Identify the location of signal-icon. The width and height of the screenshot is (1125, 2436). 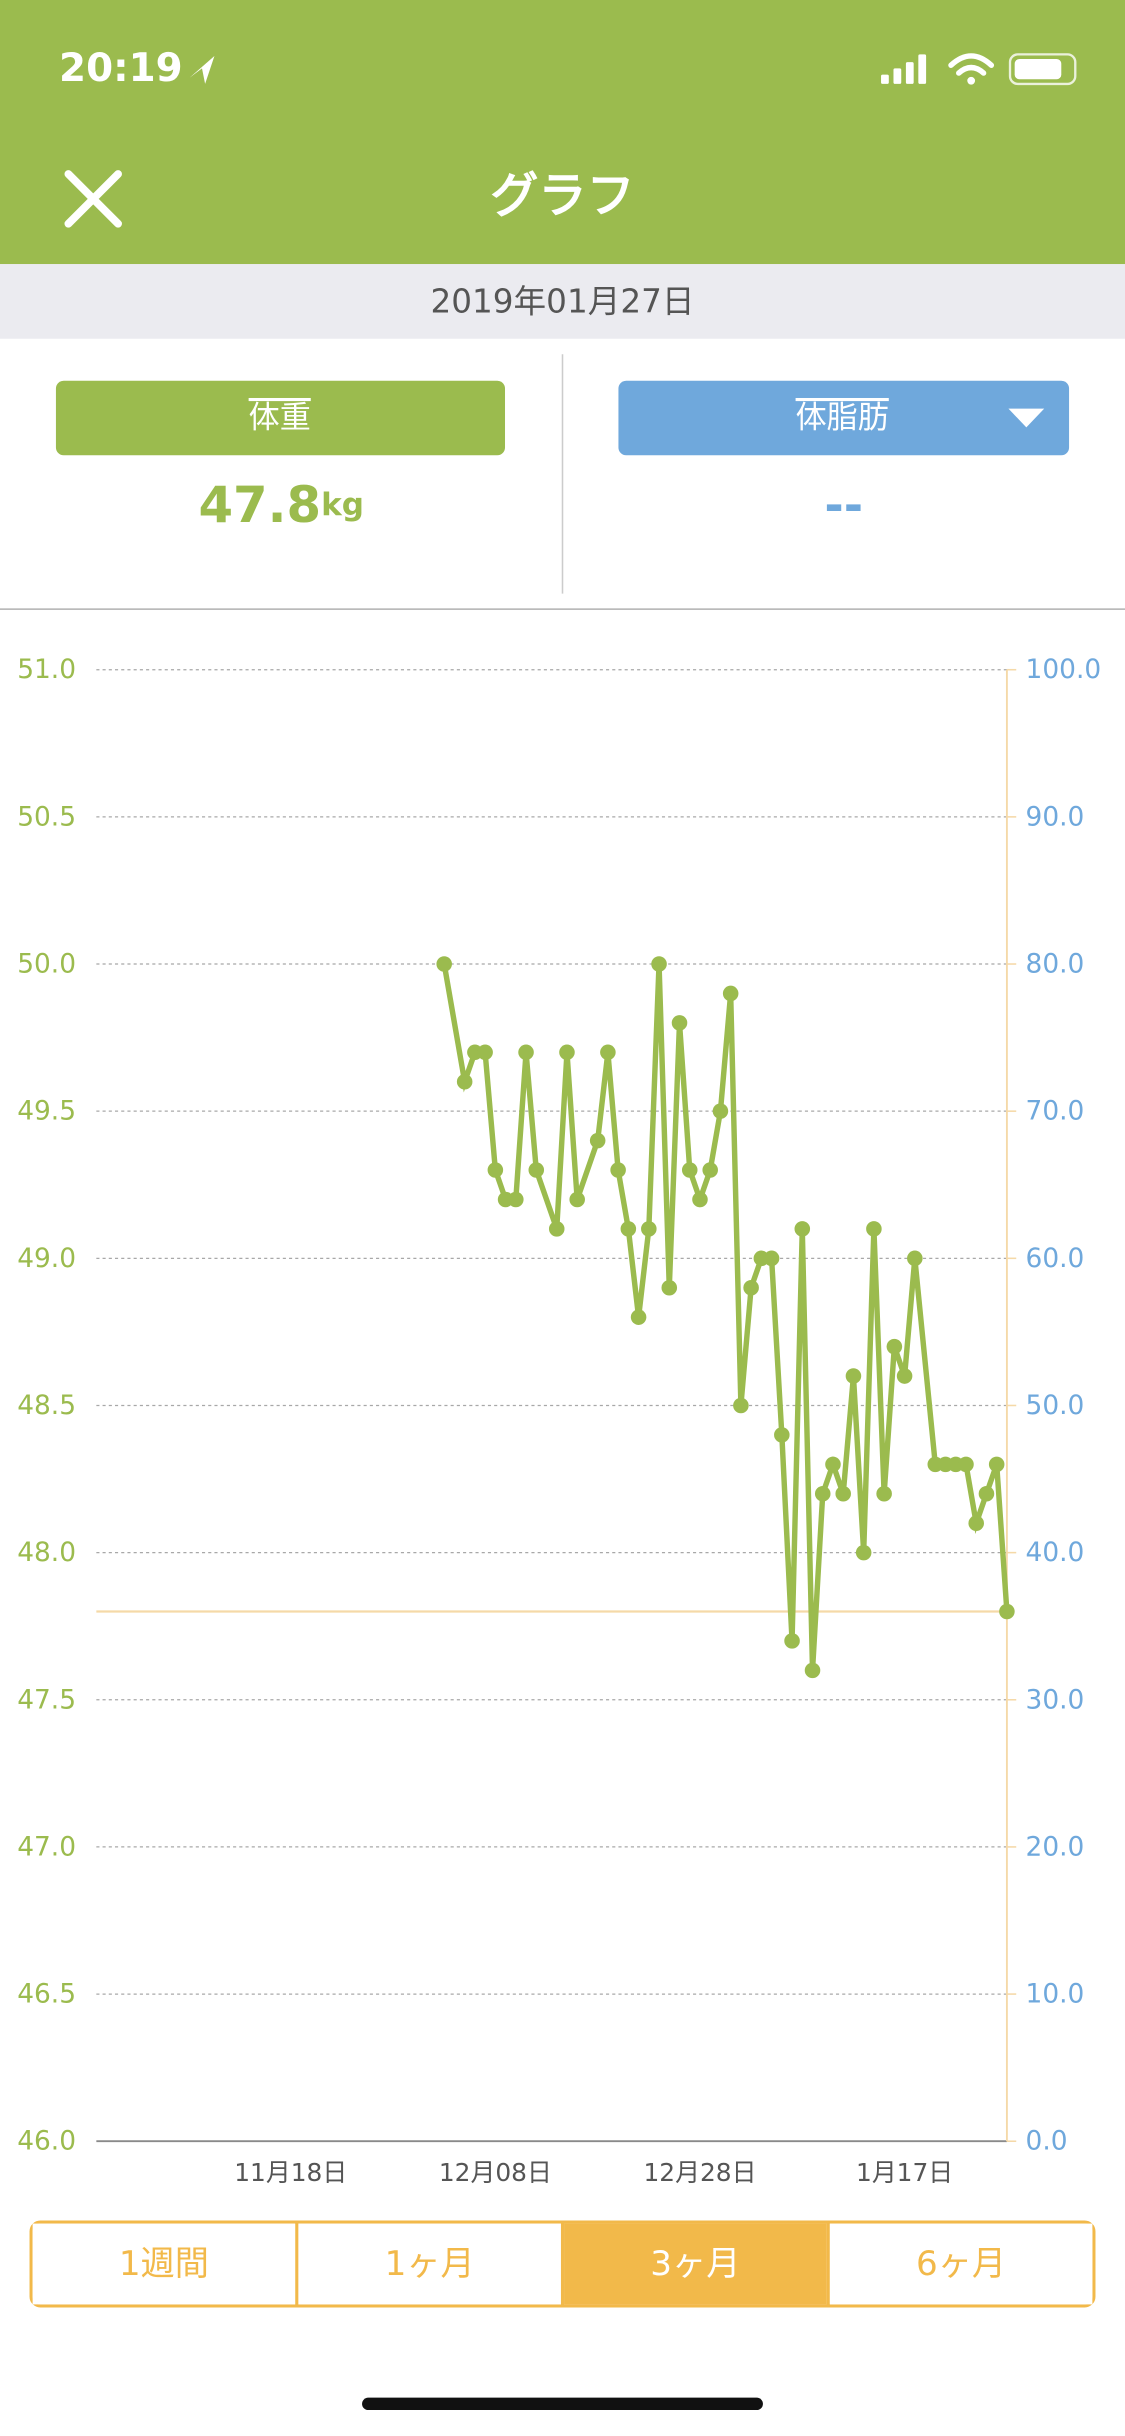
(904, 69).